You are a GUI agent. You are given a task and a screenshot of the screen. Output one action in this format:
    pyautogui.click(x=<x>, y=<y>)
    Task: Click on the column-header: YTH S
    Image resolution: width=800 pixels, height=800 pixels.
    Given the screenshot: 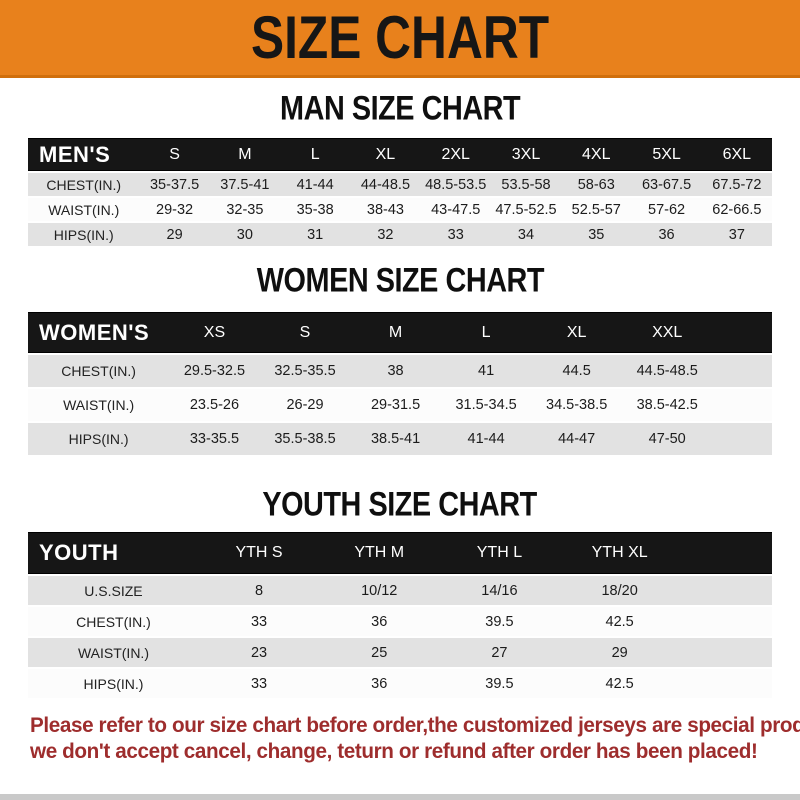 What is the action you would take?
    pyautogui.click(x=259, y=553)
    